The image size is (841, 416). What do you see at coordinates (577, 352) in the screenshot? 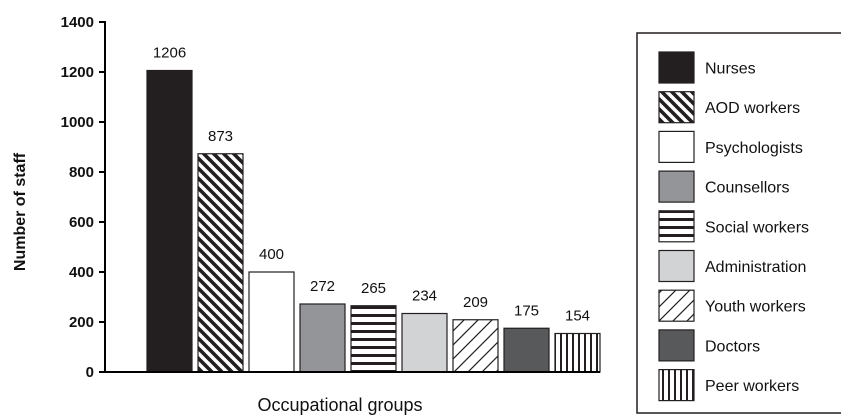
I see `bar-peer-workers` at bounding box center [577, 352].